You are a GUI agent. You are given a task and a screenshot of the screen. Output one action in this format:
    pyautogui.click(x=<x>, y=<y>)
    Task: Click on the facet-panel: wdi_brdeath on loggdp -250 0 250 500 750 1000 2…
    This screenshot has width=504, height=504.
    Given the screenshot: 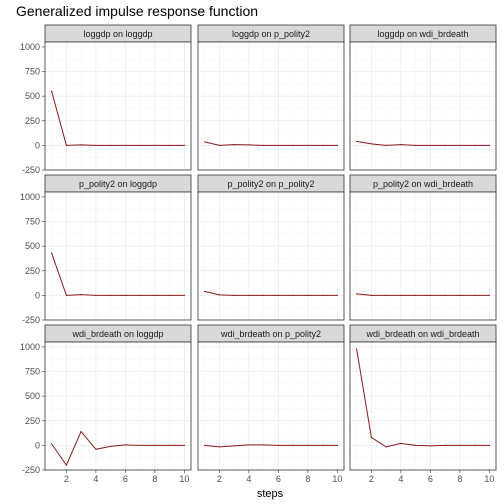 What is the action you would take?
    pyautogui.click(x=106, y=404)
    